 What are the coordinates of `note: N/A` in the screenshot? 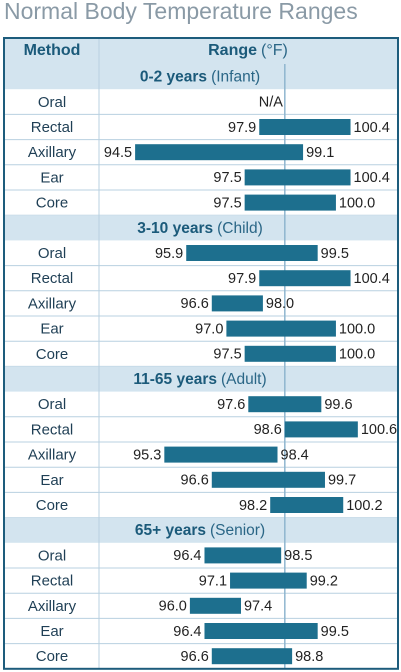 It's located at (271, 103).